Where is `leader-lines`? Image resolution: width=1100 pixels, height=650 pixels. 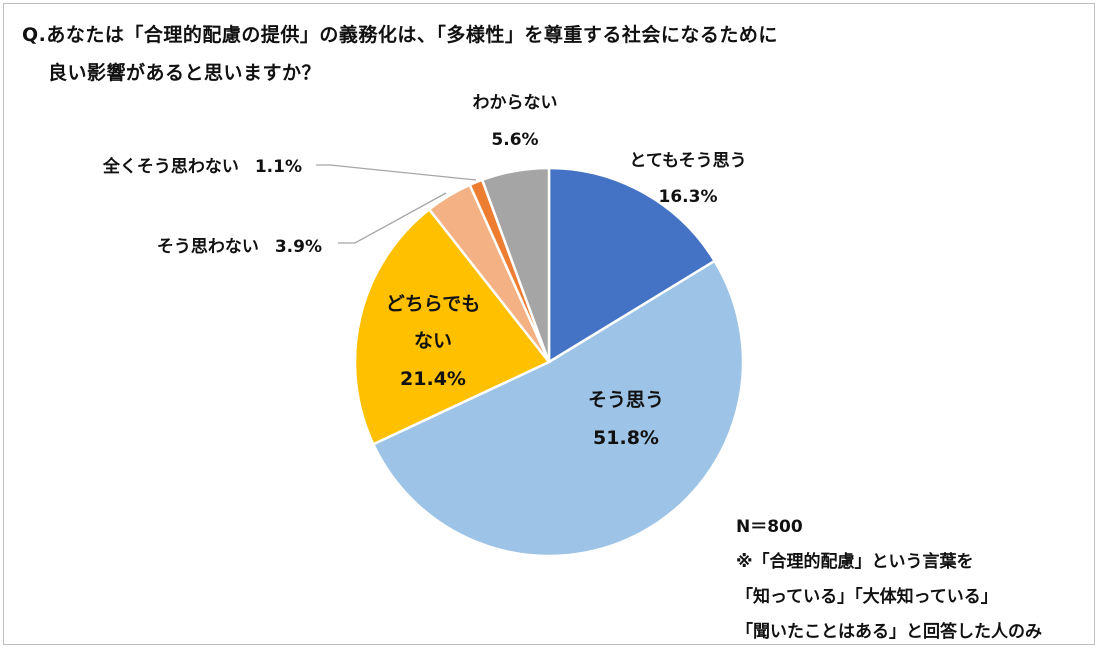
leader-lines is located at coordinates (396, 204).